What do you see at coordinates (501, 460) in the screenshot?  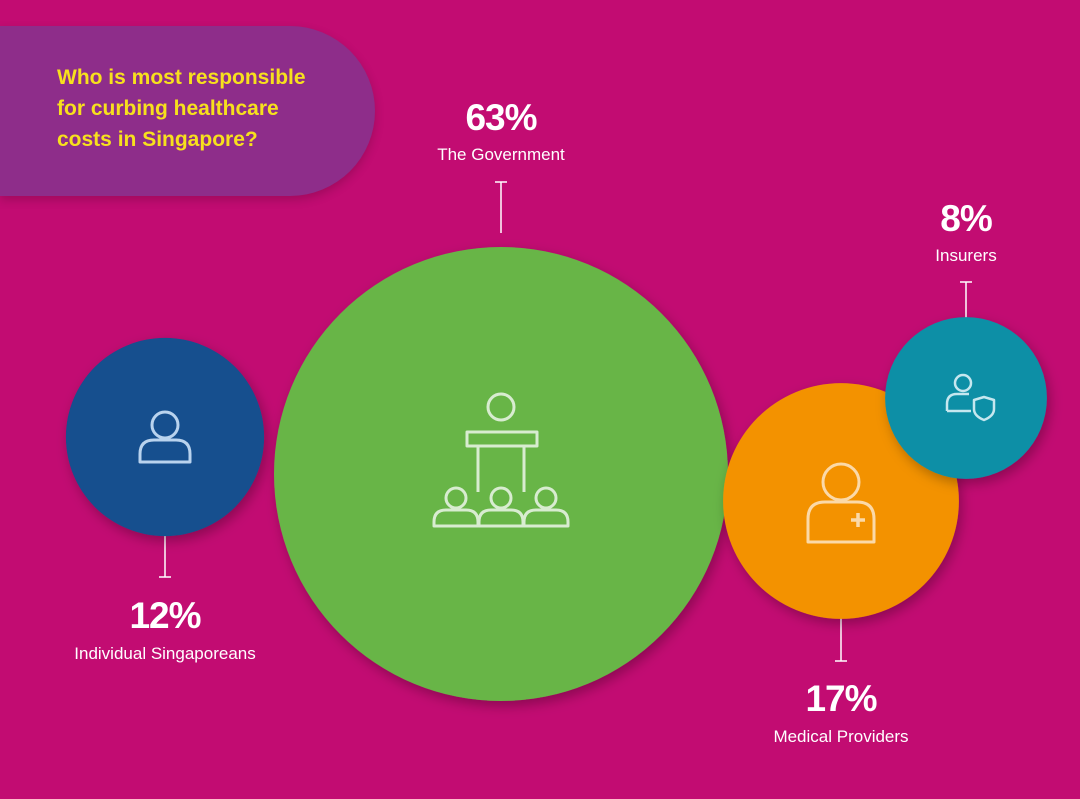 I see `podium-audience-icon` at bounding box center [501, 460].